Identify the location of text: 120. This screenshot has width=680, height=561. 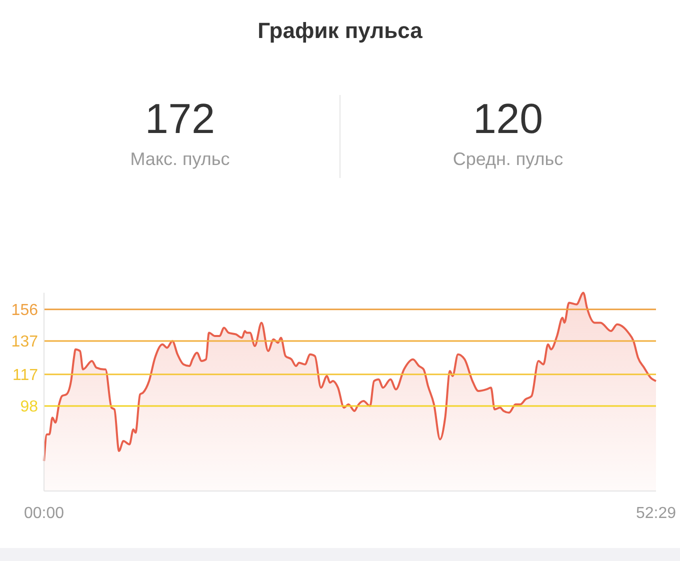
(508, 118).